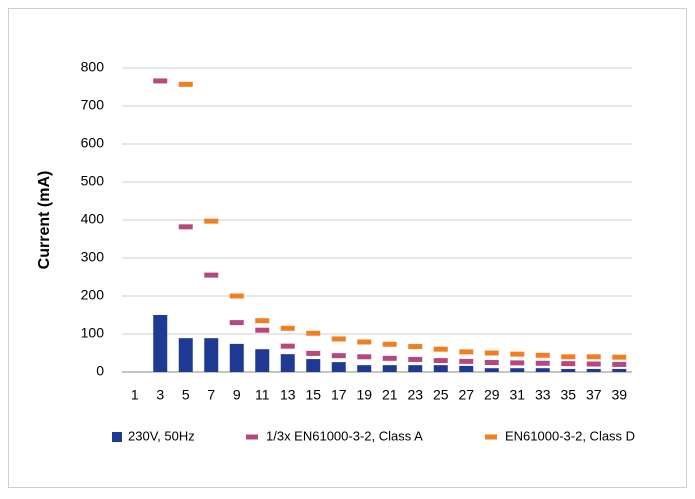 This screenshot has height=499, width=695. What do you see at coordinates (466, 395) in the screenshot?
I see `x-tick-label: 27` at bounding box center [466, 395].